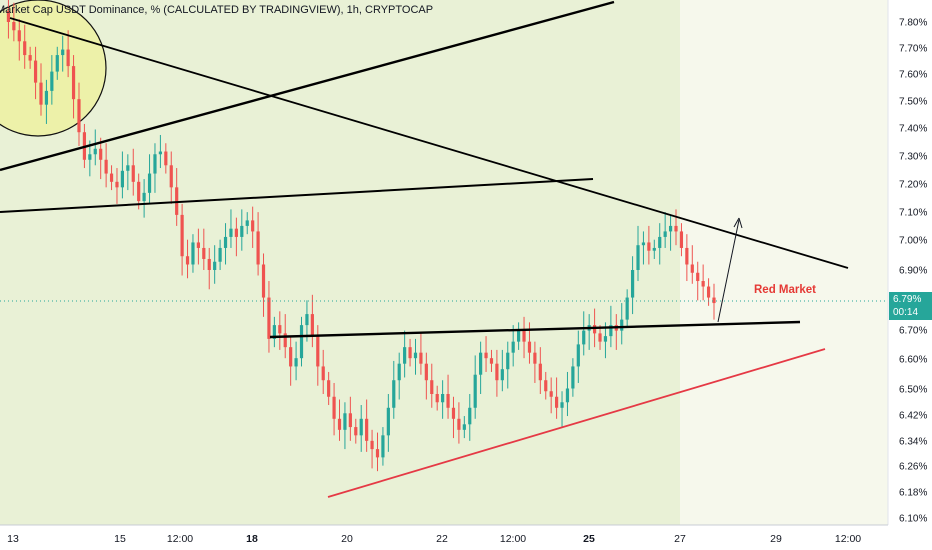 Image resolution: width=932 pixels, height=550 pixels. I want to click on y-tick-label: 7.50%, so click(913, 102).